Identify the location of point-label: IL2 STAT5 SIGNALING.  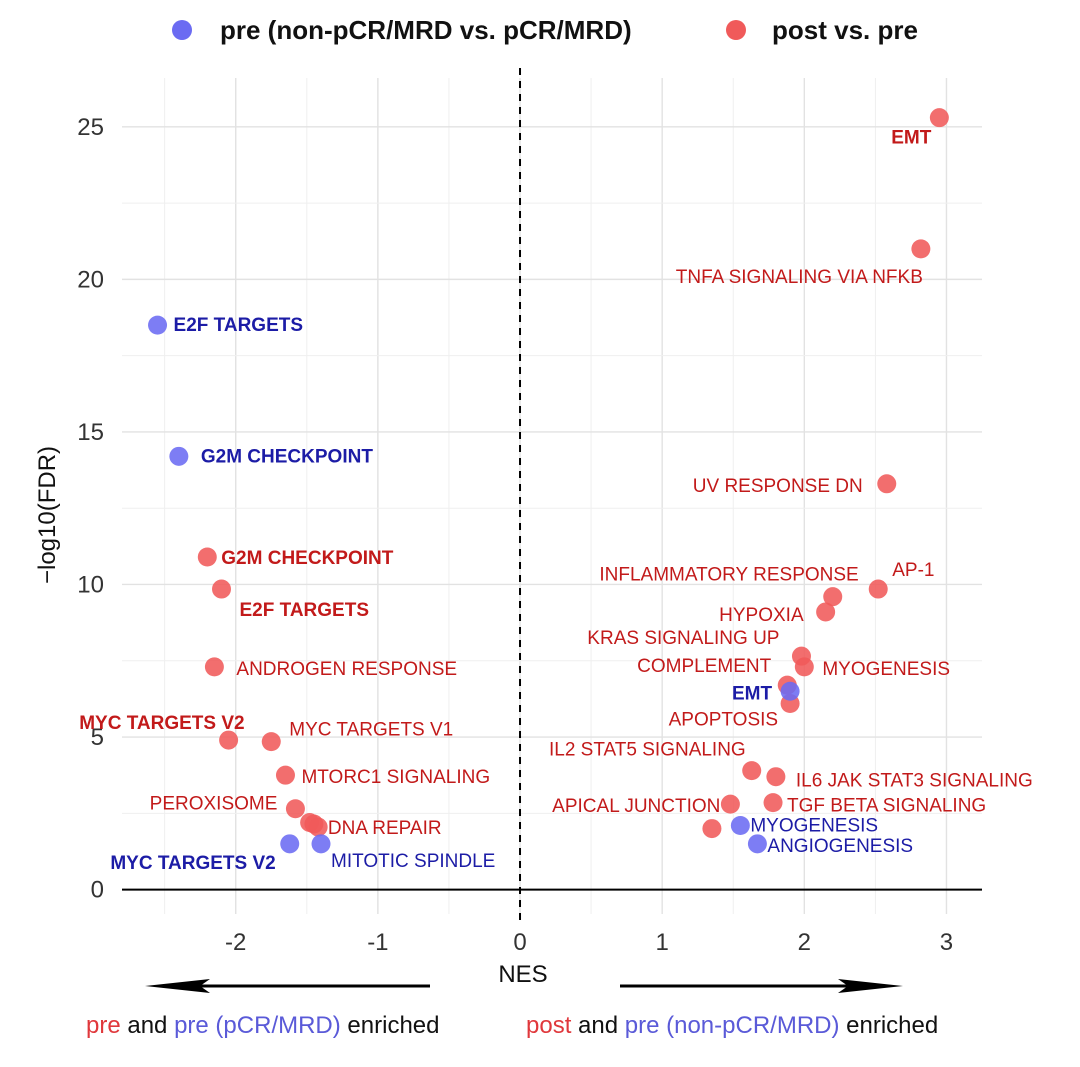
(647, 750).